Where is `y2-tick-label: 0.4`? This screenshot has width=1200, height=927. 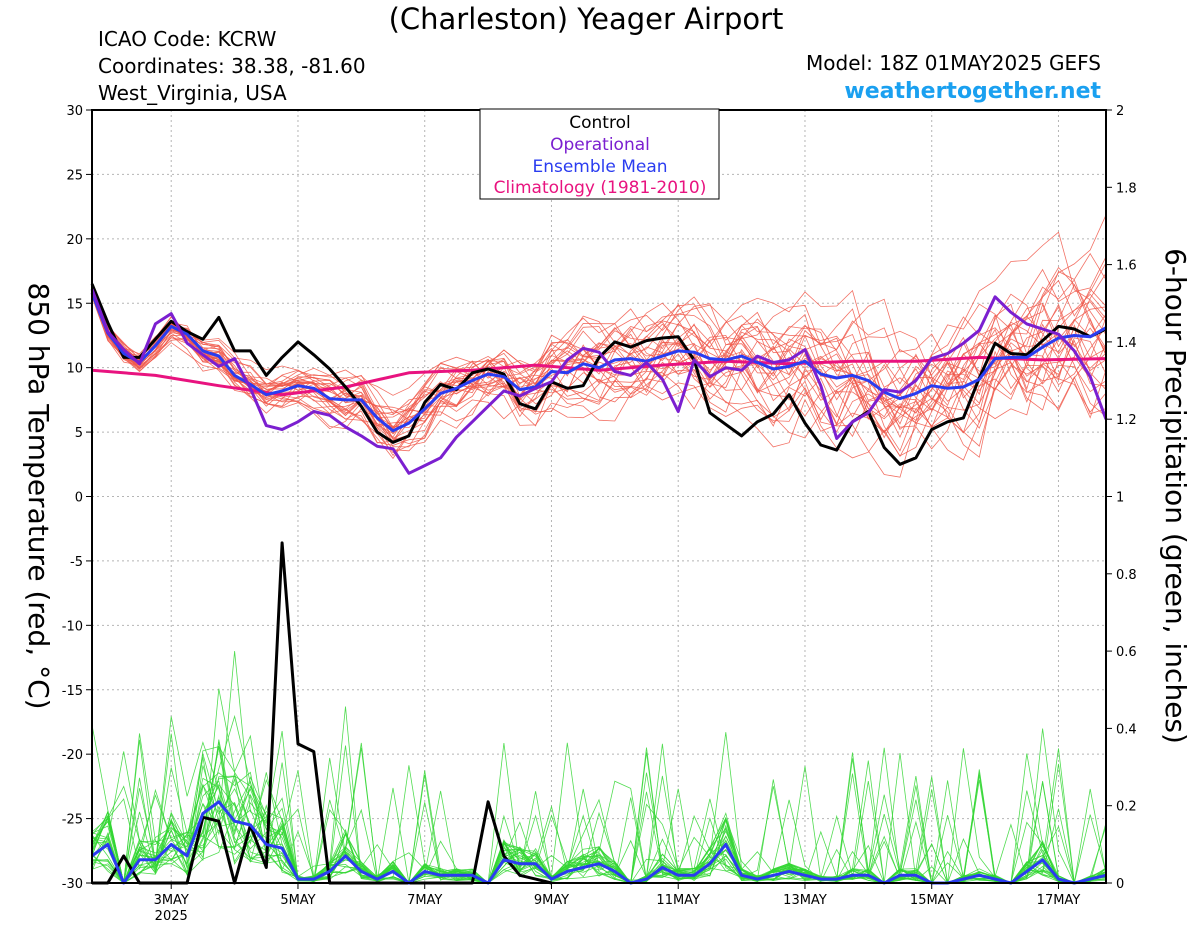
y2-tick-label: 0.4 is located at coordinates (1126, 729).